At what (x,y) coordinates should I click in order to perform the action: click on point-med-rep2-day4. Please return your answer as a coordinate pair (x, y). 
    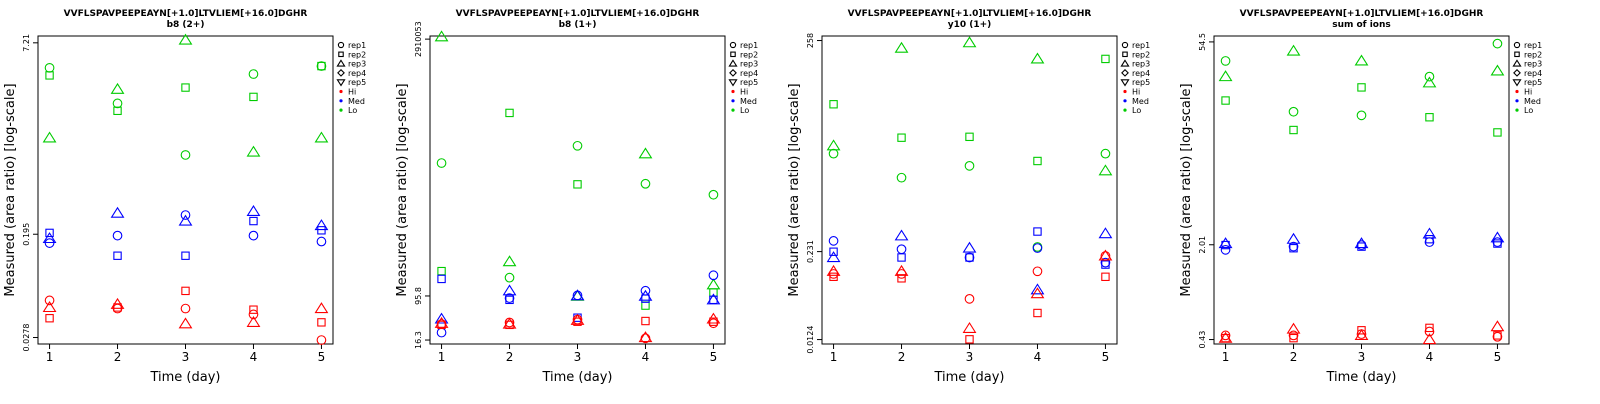
    Looking at the image, I should click on (1037, 231).